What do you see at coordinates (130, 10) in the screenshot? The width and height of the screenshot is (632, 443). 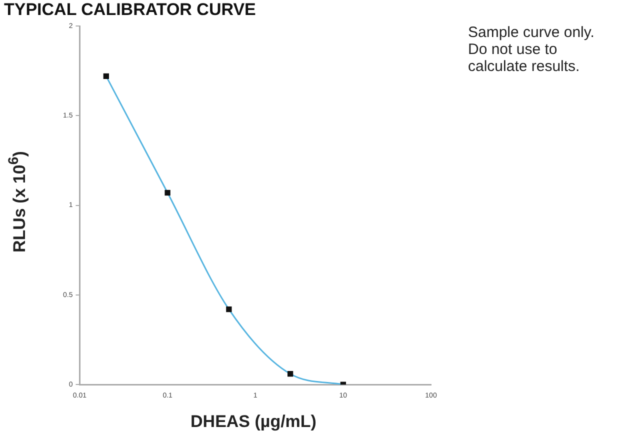 I see `chart-title: TYPICAL CALIBRATOR CURVE` at bounding box center [130, 10].